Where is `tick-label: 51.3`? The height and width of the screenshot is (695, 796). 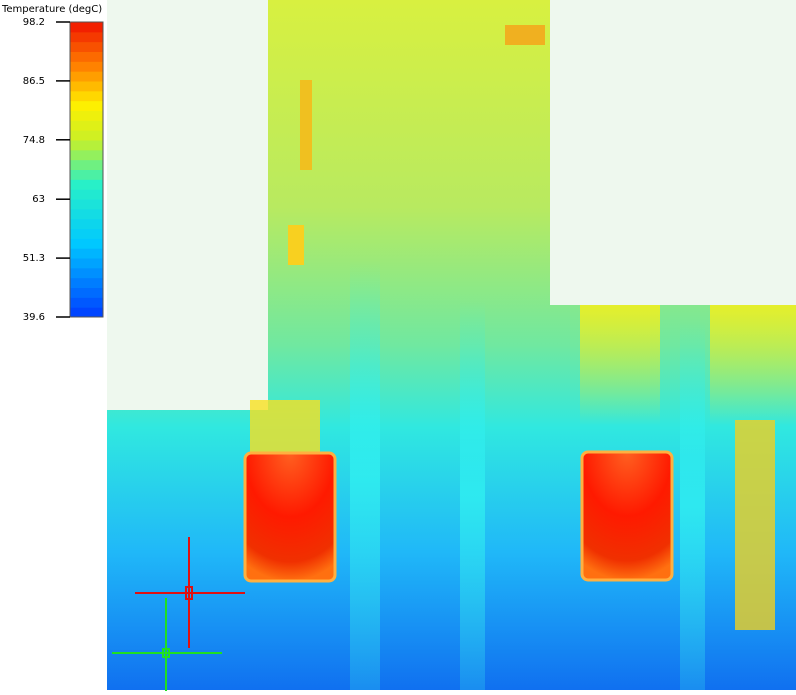
tick-label: 51.3 is located at coordinates (34, 258).